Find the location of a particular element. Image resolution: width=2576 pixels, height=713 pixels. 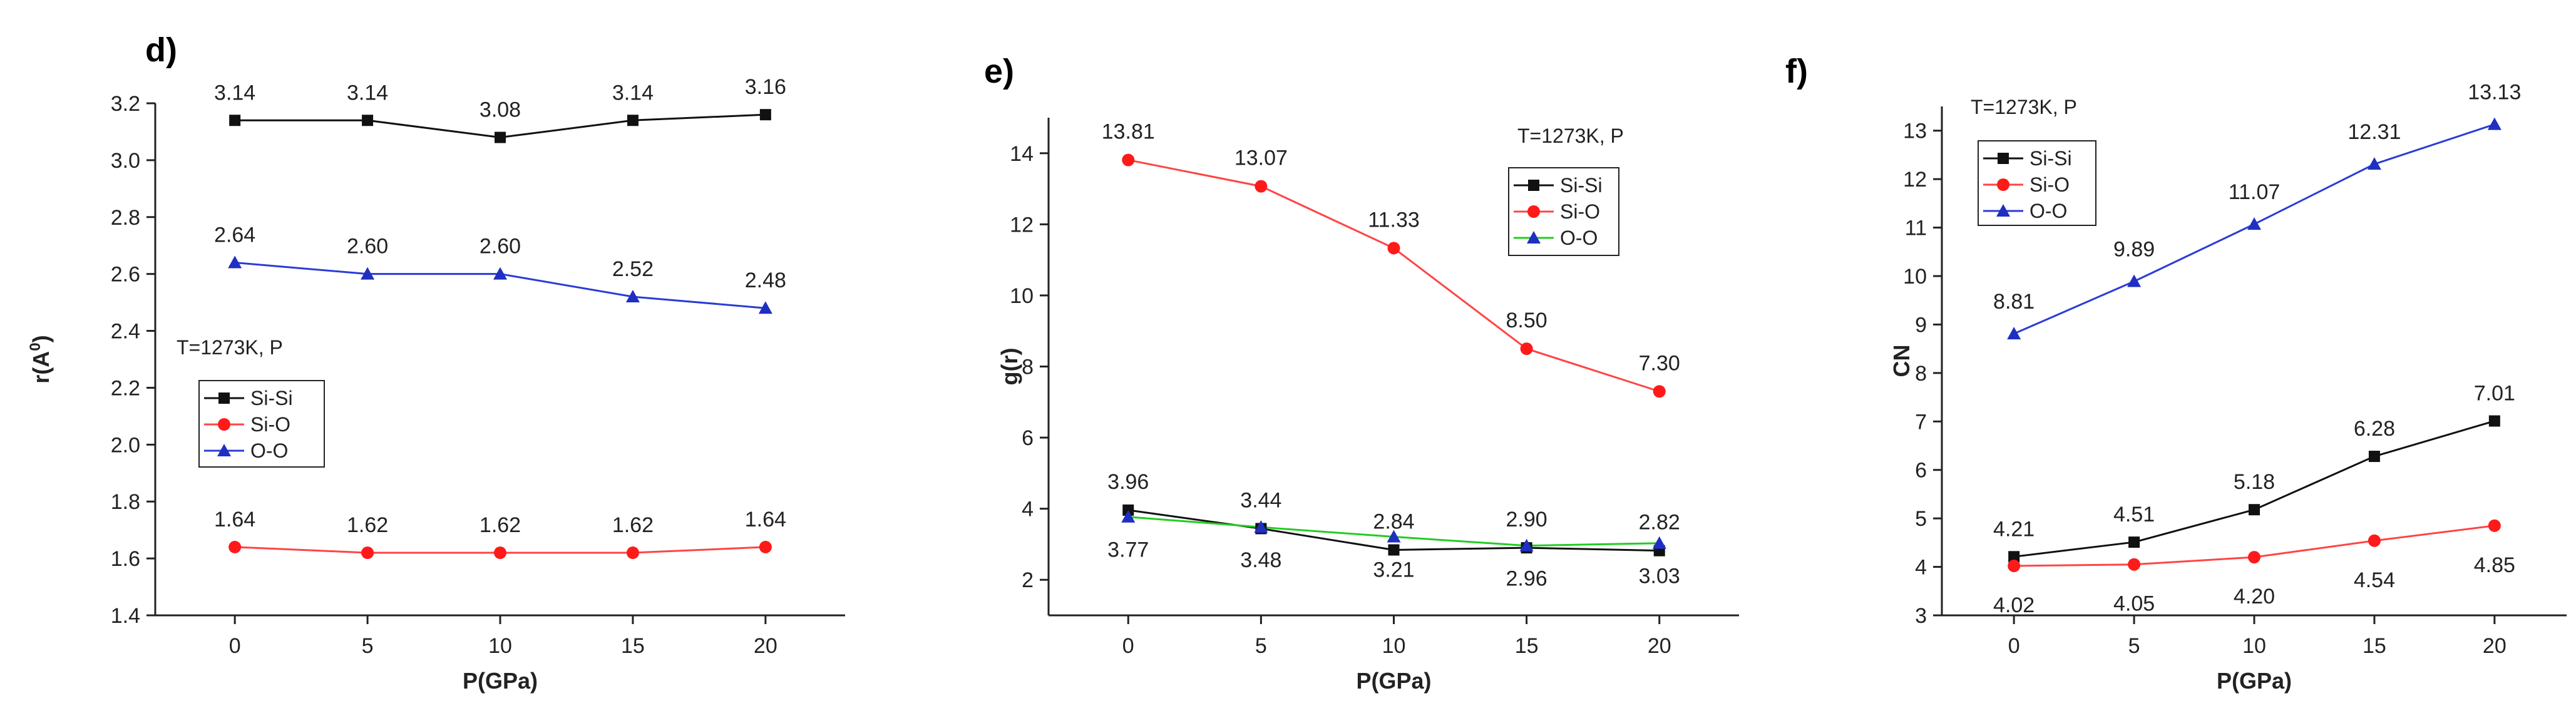

data-label-si-o: 8.50 is located at coordinates (1527, 320).